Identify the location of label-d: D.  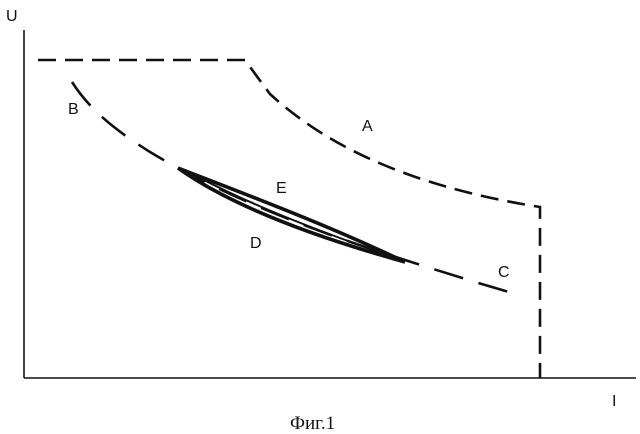
(256, 243).